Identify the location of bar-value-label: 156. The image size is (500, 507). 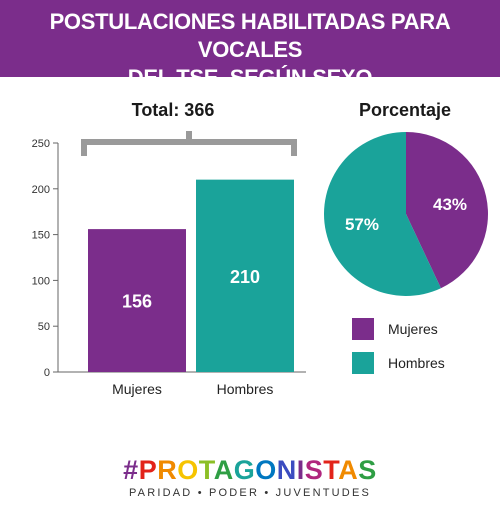
(137, 302).